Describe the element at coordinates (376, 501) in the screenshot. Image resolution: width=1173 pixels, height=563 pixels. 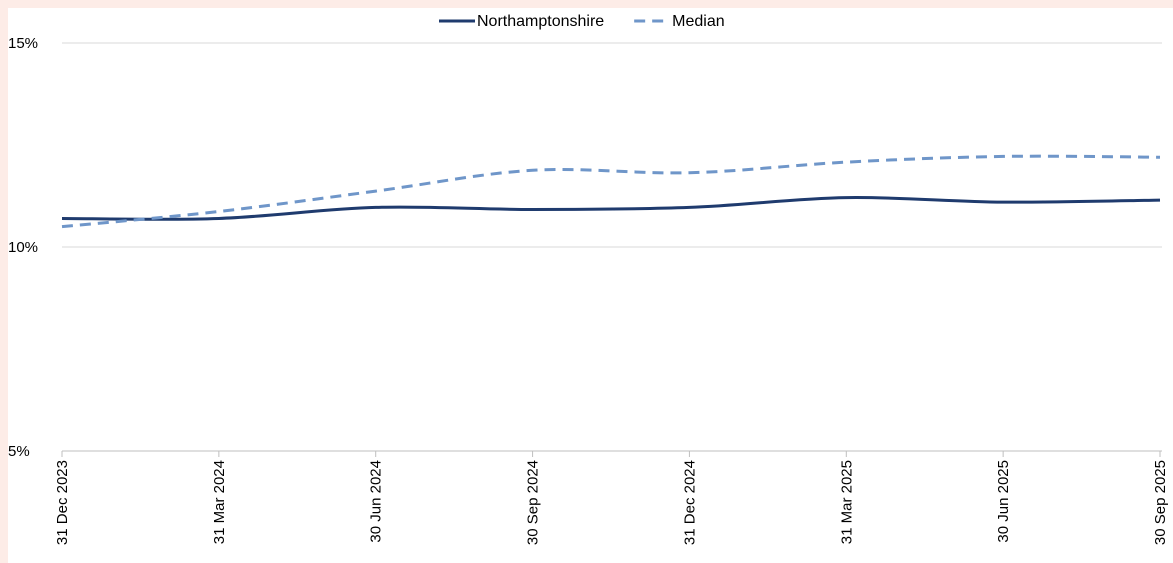
I see `x-tick-label: 30 Jun 2024` at that location.